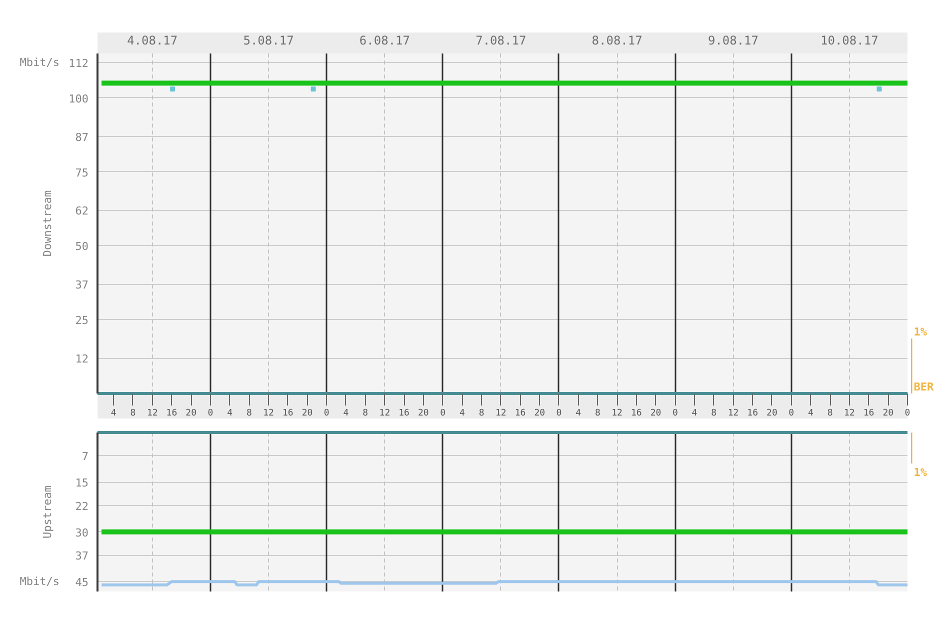 The width and height of the screenshot is (948, 625). Describe the element at coordinates (82, 247) in the screenshot. I see `y-tick-label: 50` at that location.